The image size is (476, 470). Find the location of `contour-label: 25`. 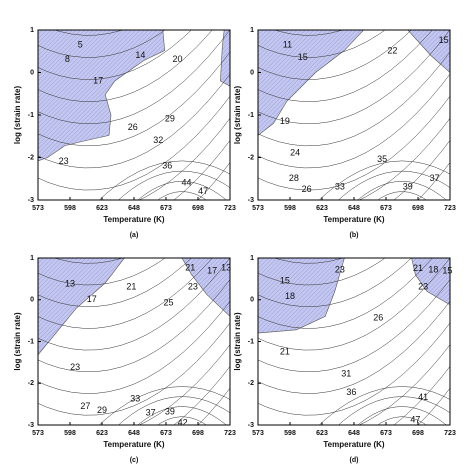

contour-label: 25 is located at coordinates (169, 302).